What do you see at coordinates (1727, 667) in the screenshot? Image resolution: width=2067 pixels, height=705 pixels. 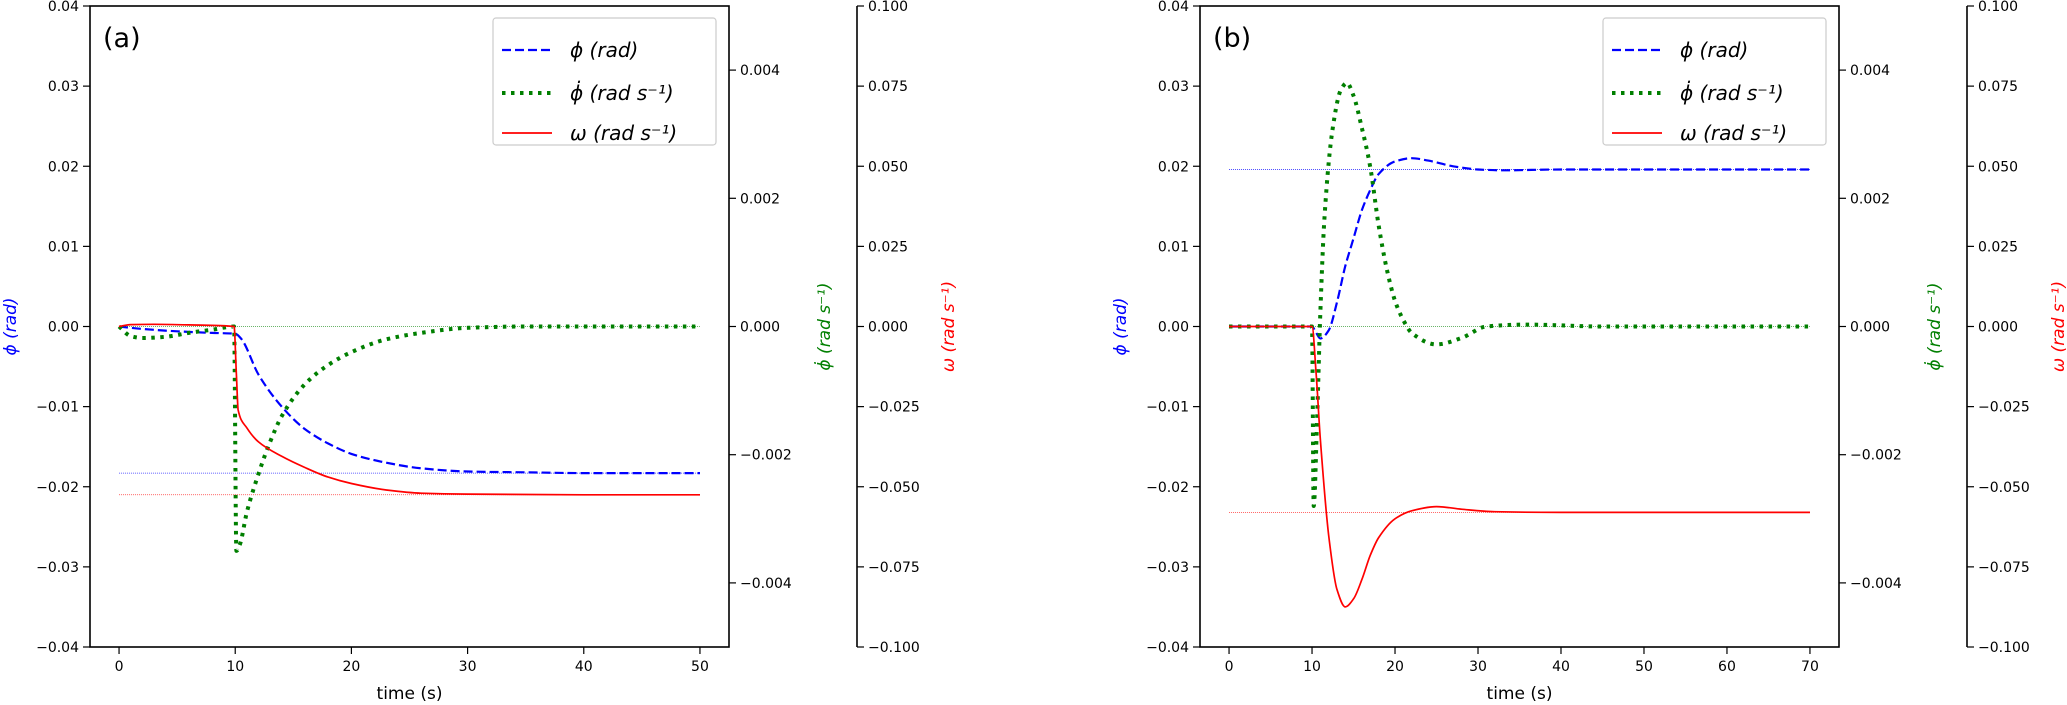 I see `x-tick-label: 60` at bounding box center [1727, 667].